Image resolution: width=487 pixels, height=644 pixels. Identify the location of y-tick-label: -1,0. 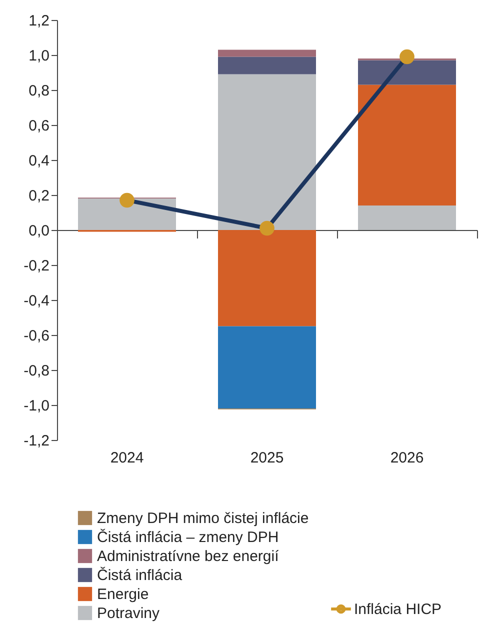
(37, 406).